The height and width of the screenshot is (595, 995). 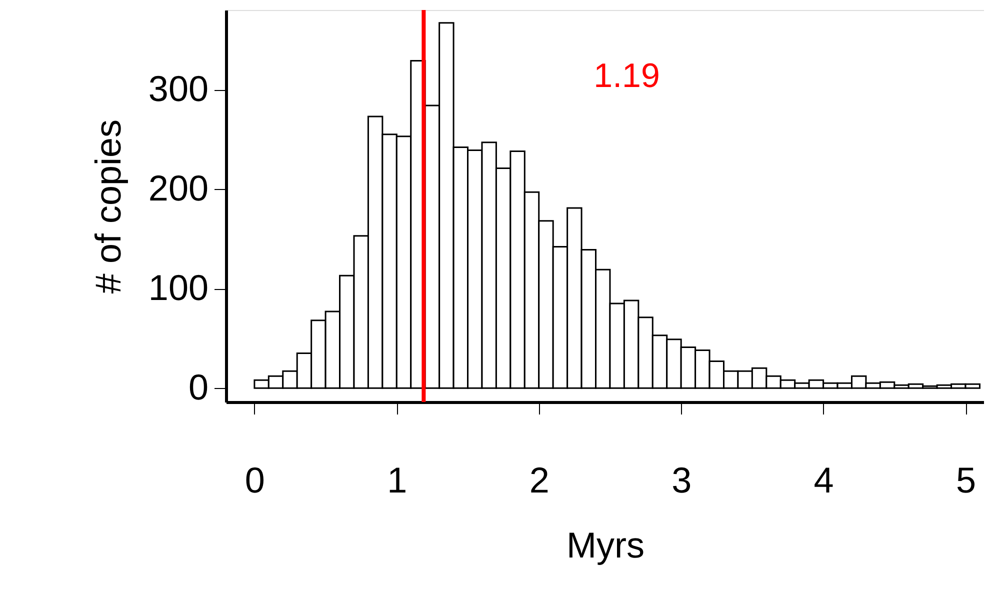 I want to click on x-tick-label: 1, so click(x=397, y=480).